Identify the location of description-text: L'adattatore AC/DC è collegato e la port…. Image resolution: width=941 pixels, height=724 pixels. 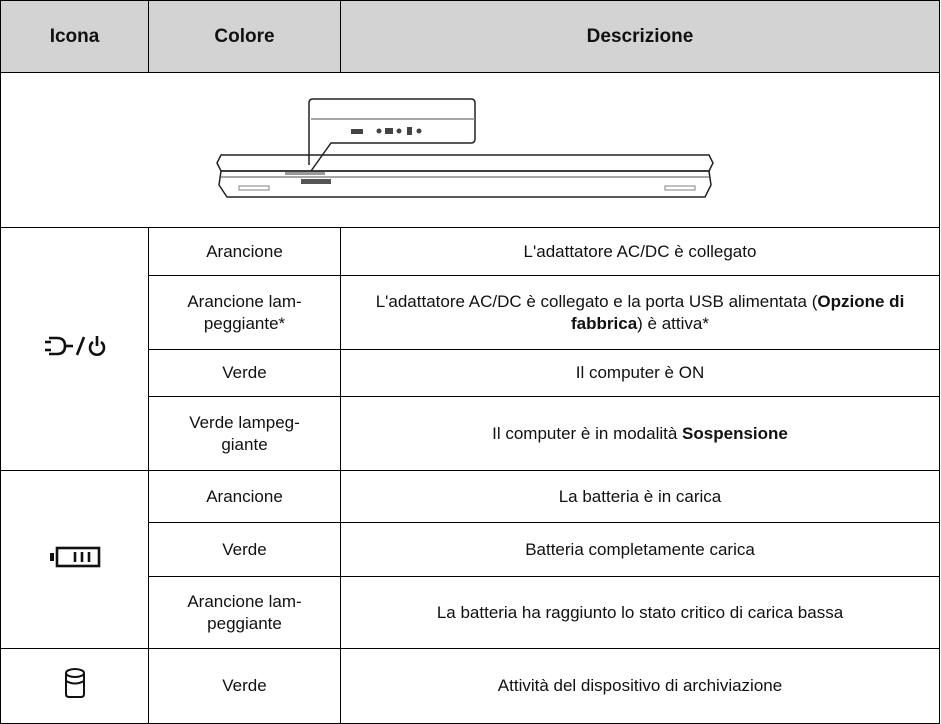
(596, 301).